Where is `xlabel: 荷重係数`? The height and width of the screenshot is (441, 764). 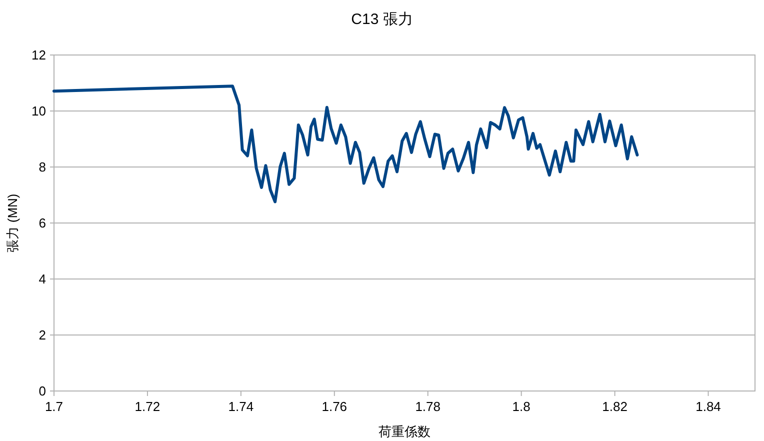 xlabel: 荷重係数 is located at coordinates (404, 431).